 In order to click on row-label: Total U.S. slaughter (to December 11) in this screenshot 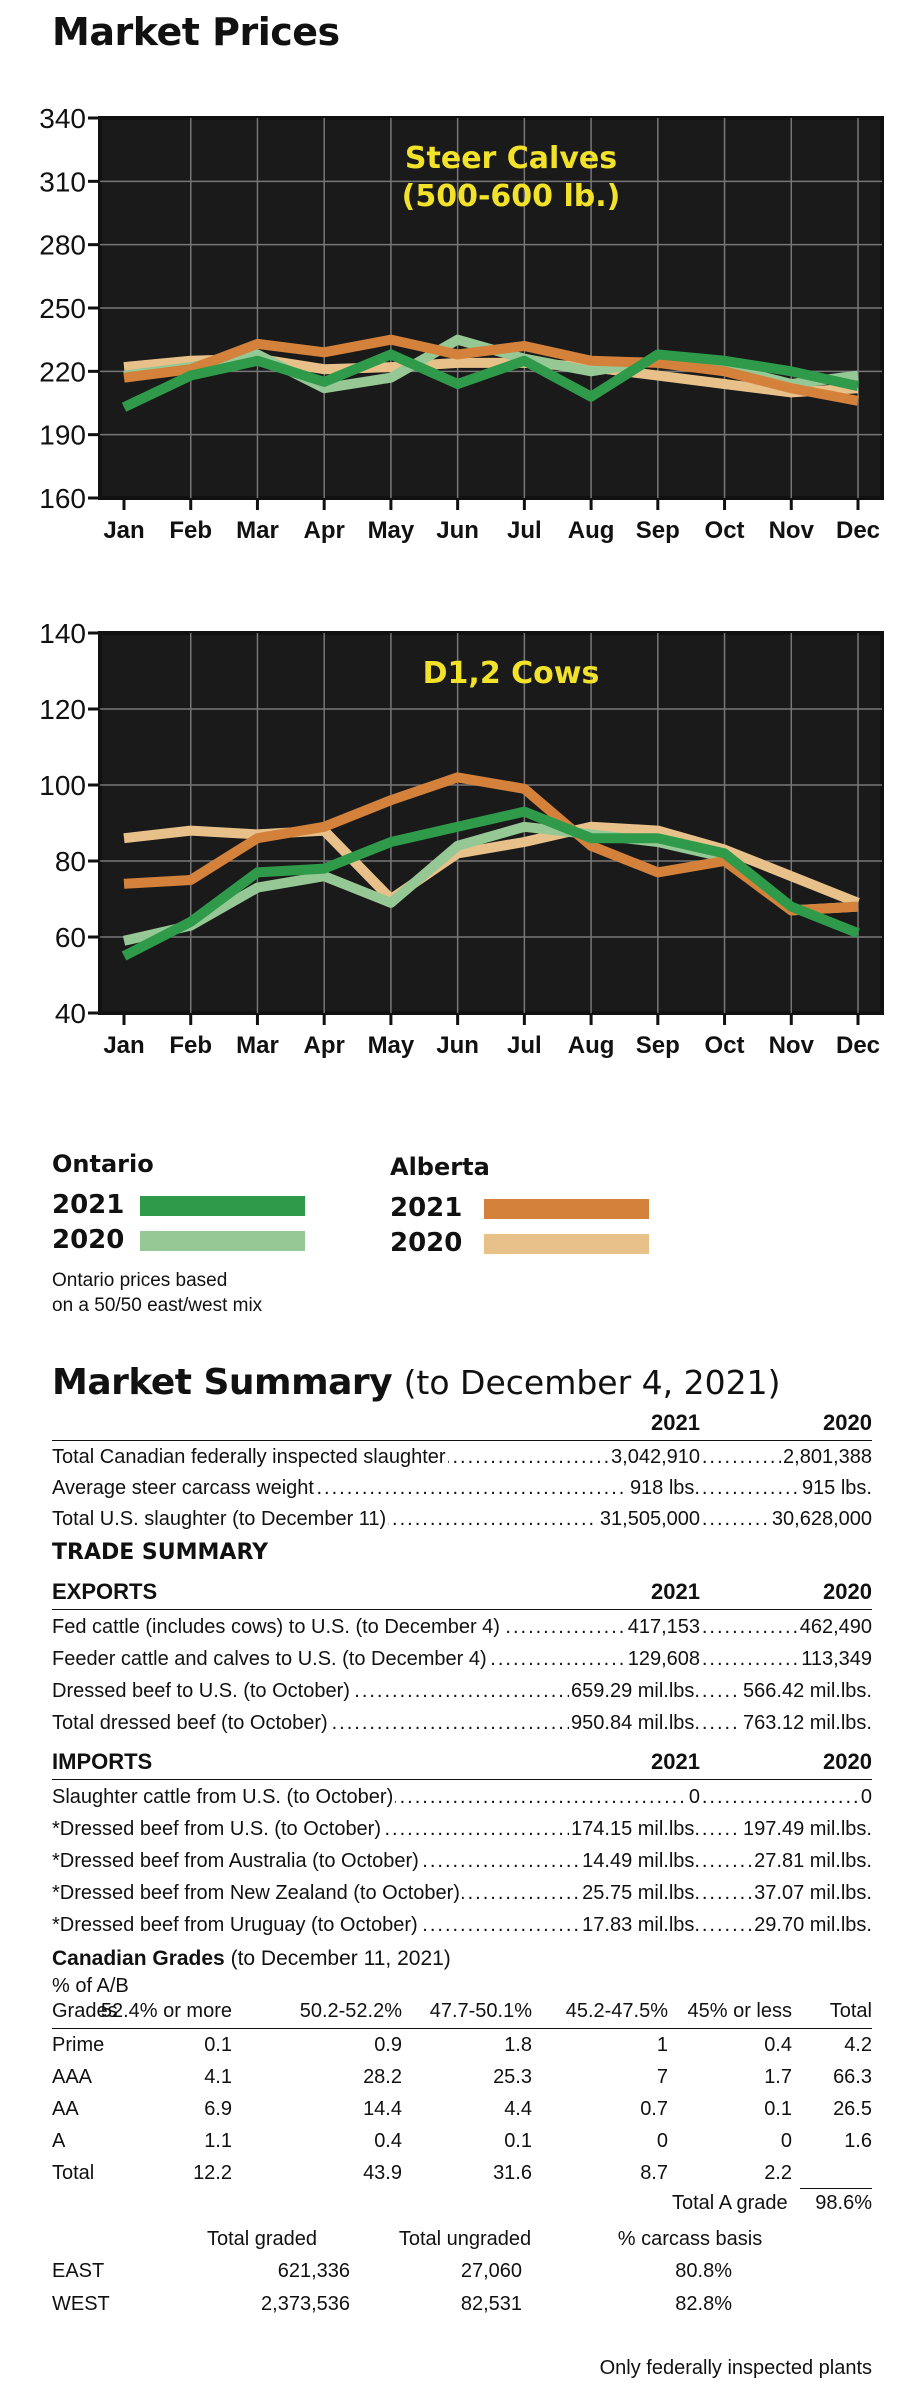, I will do `click(220, 1519)`.